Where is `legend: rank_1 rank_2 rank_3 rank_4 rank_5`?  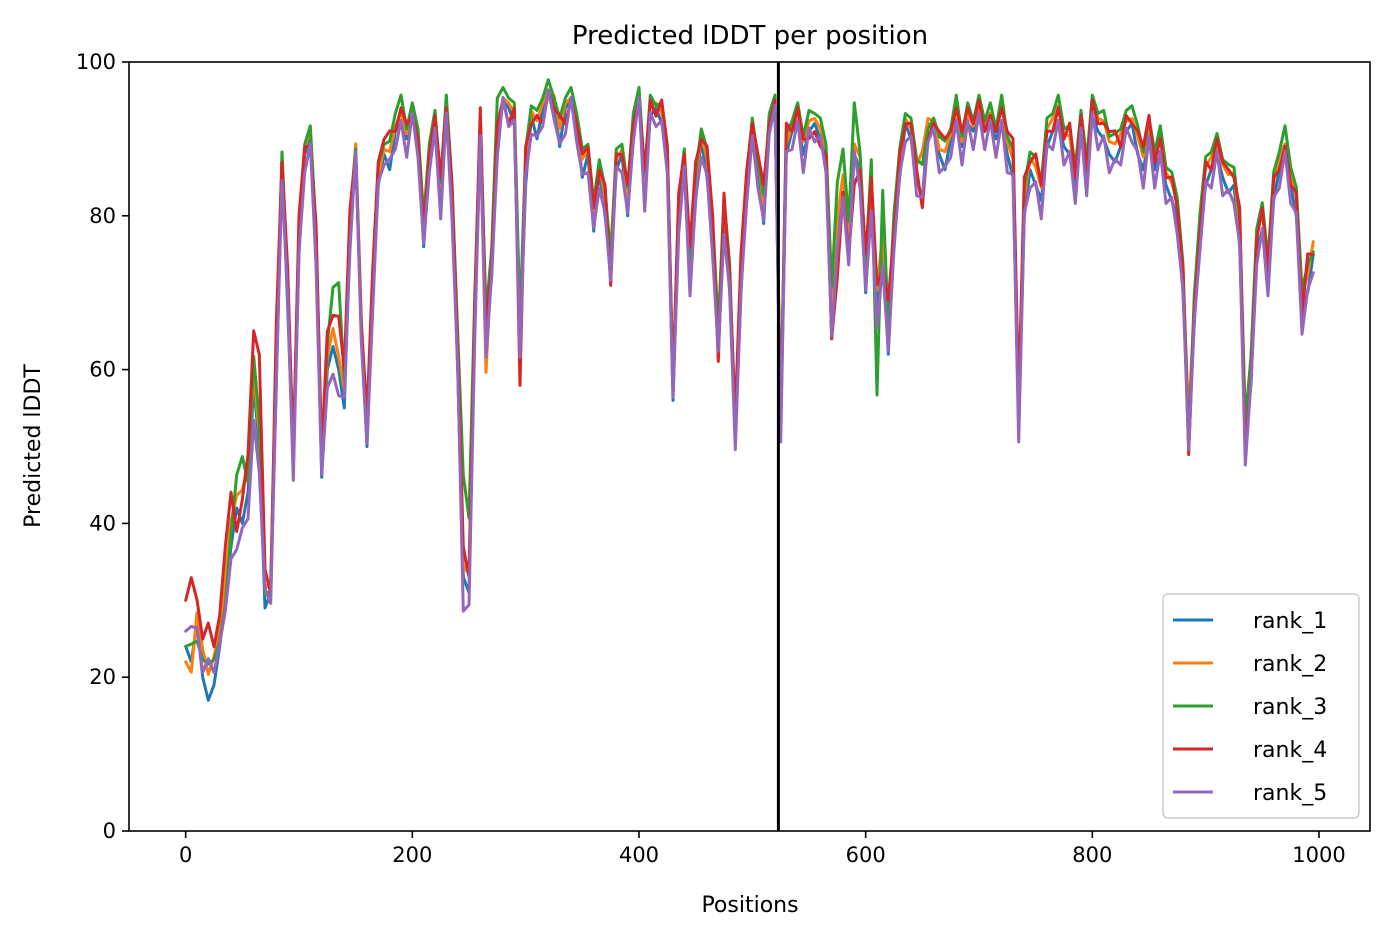 legend: rank_1 rank_2 rank_3 rank_4 rank_5 is located at coordinates (1261, 706).